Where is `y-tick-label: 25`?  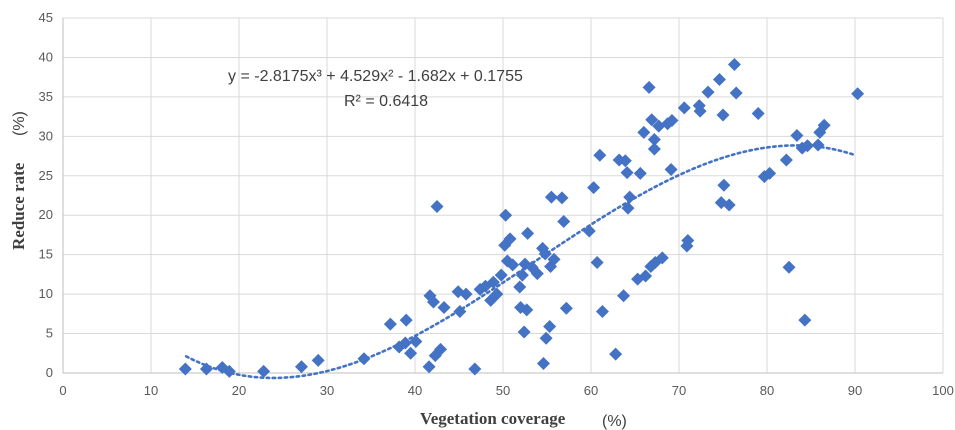
y-tick-label: 25 is located at coordinates (46, 175).